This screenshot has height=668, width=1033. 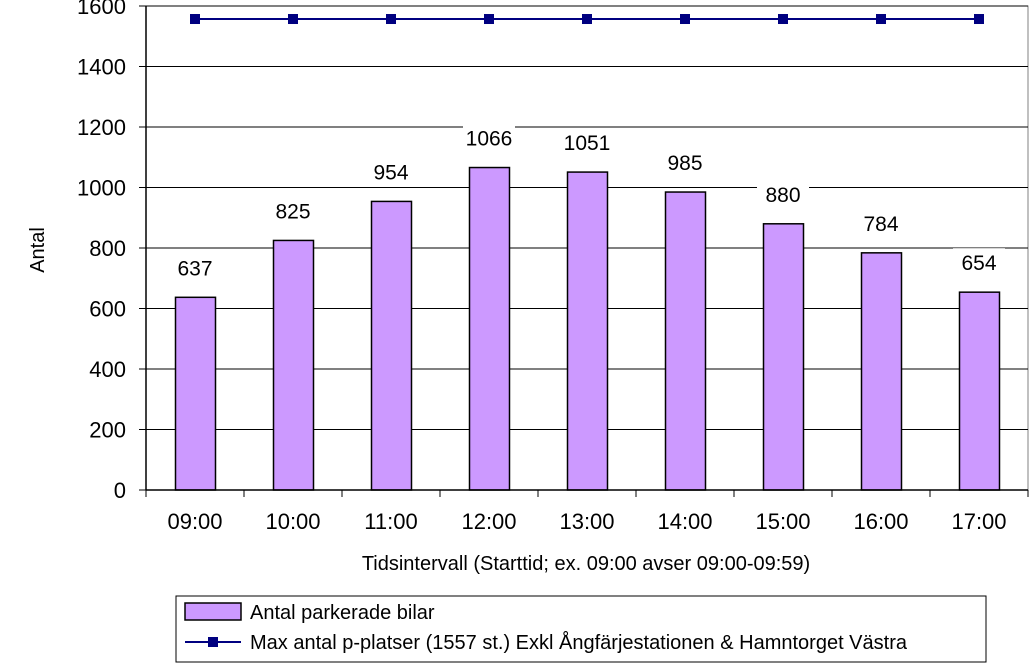 I want to click on y-tick-label: 1400, so click(x=101, y=67).